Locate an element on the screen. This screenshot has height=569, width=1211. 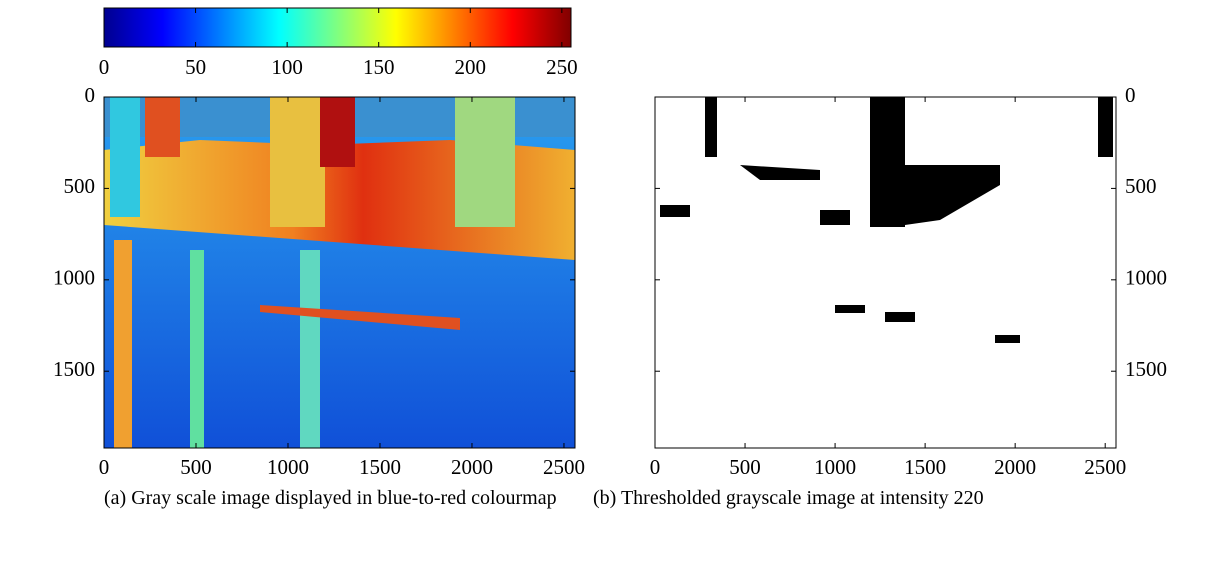
colorbar-tick-label: 0 is located at coordinates (104, 67).